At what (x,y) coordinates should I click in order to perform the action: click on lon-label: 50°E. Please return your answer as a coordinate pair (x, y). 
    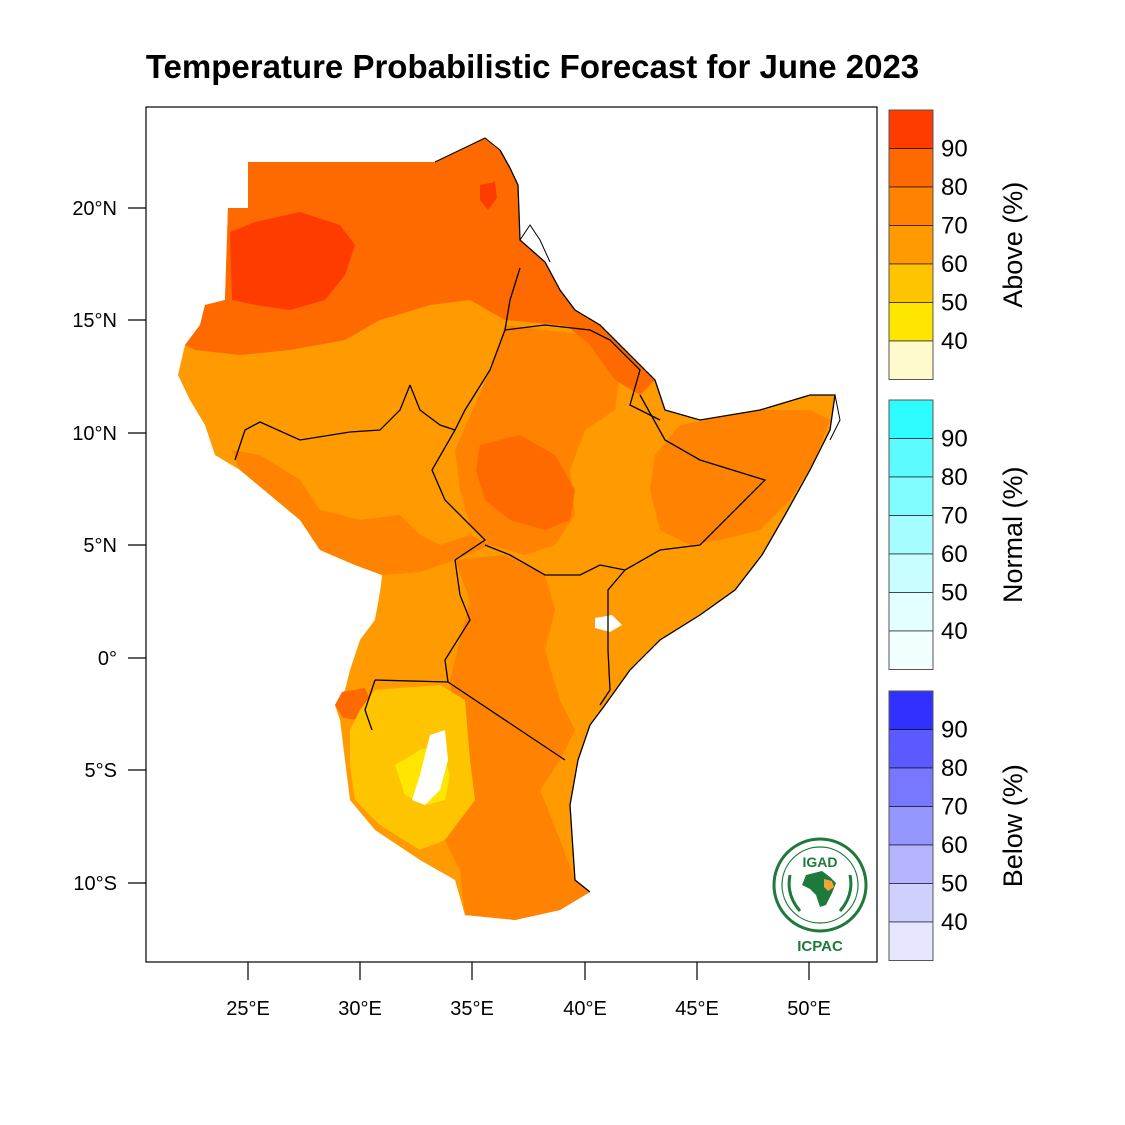
    Looking at the image, I should click on (809, 1009).